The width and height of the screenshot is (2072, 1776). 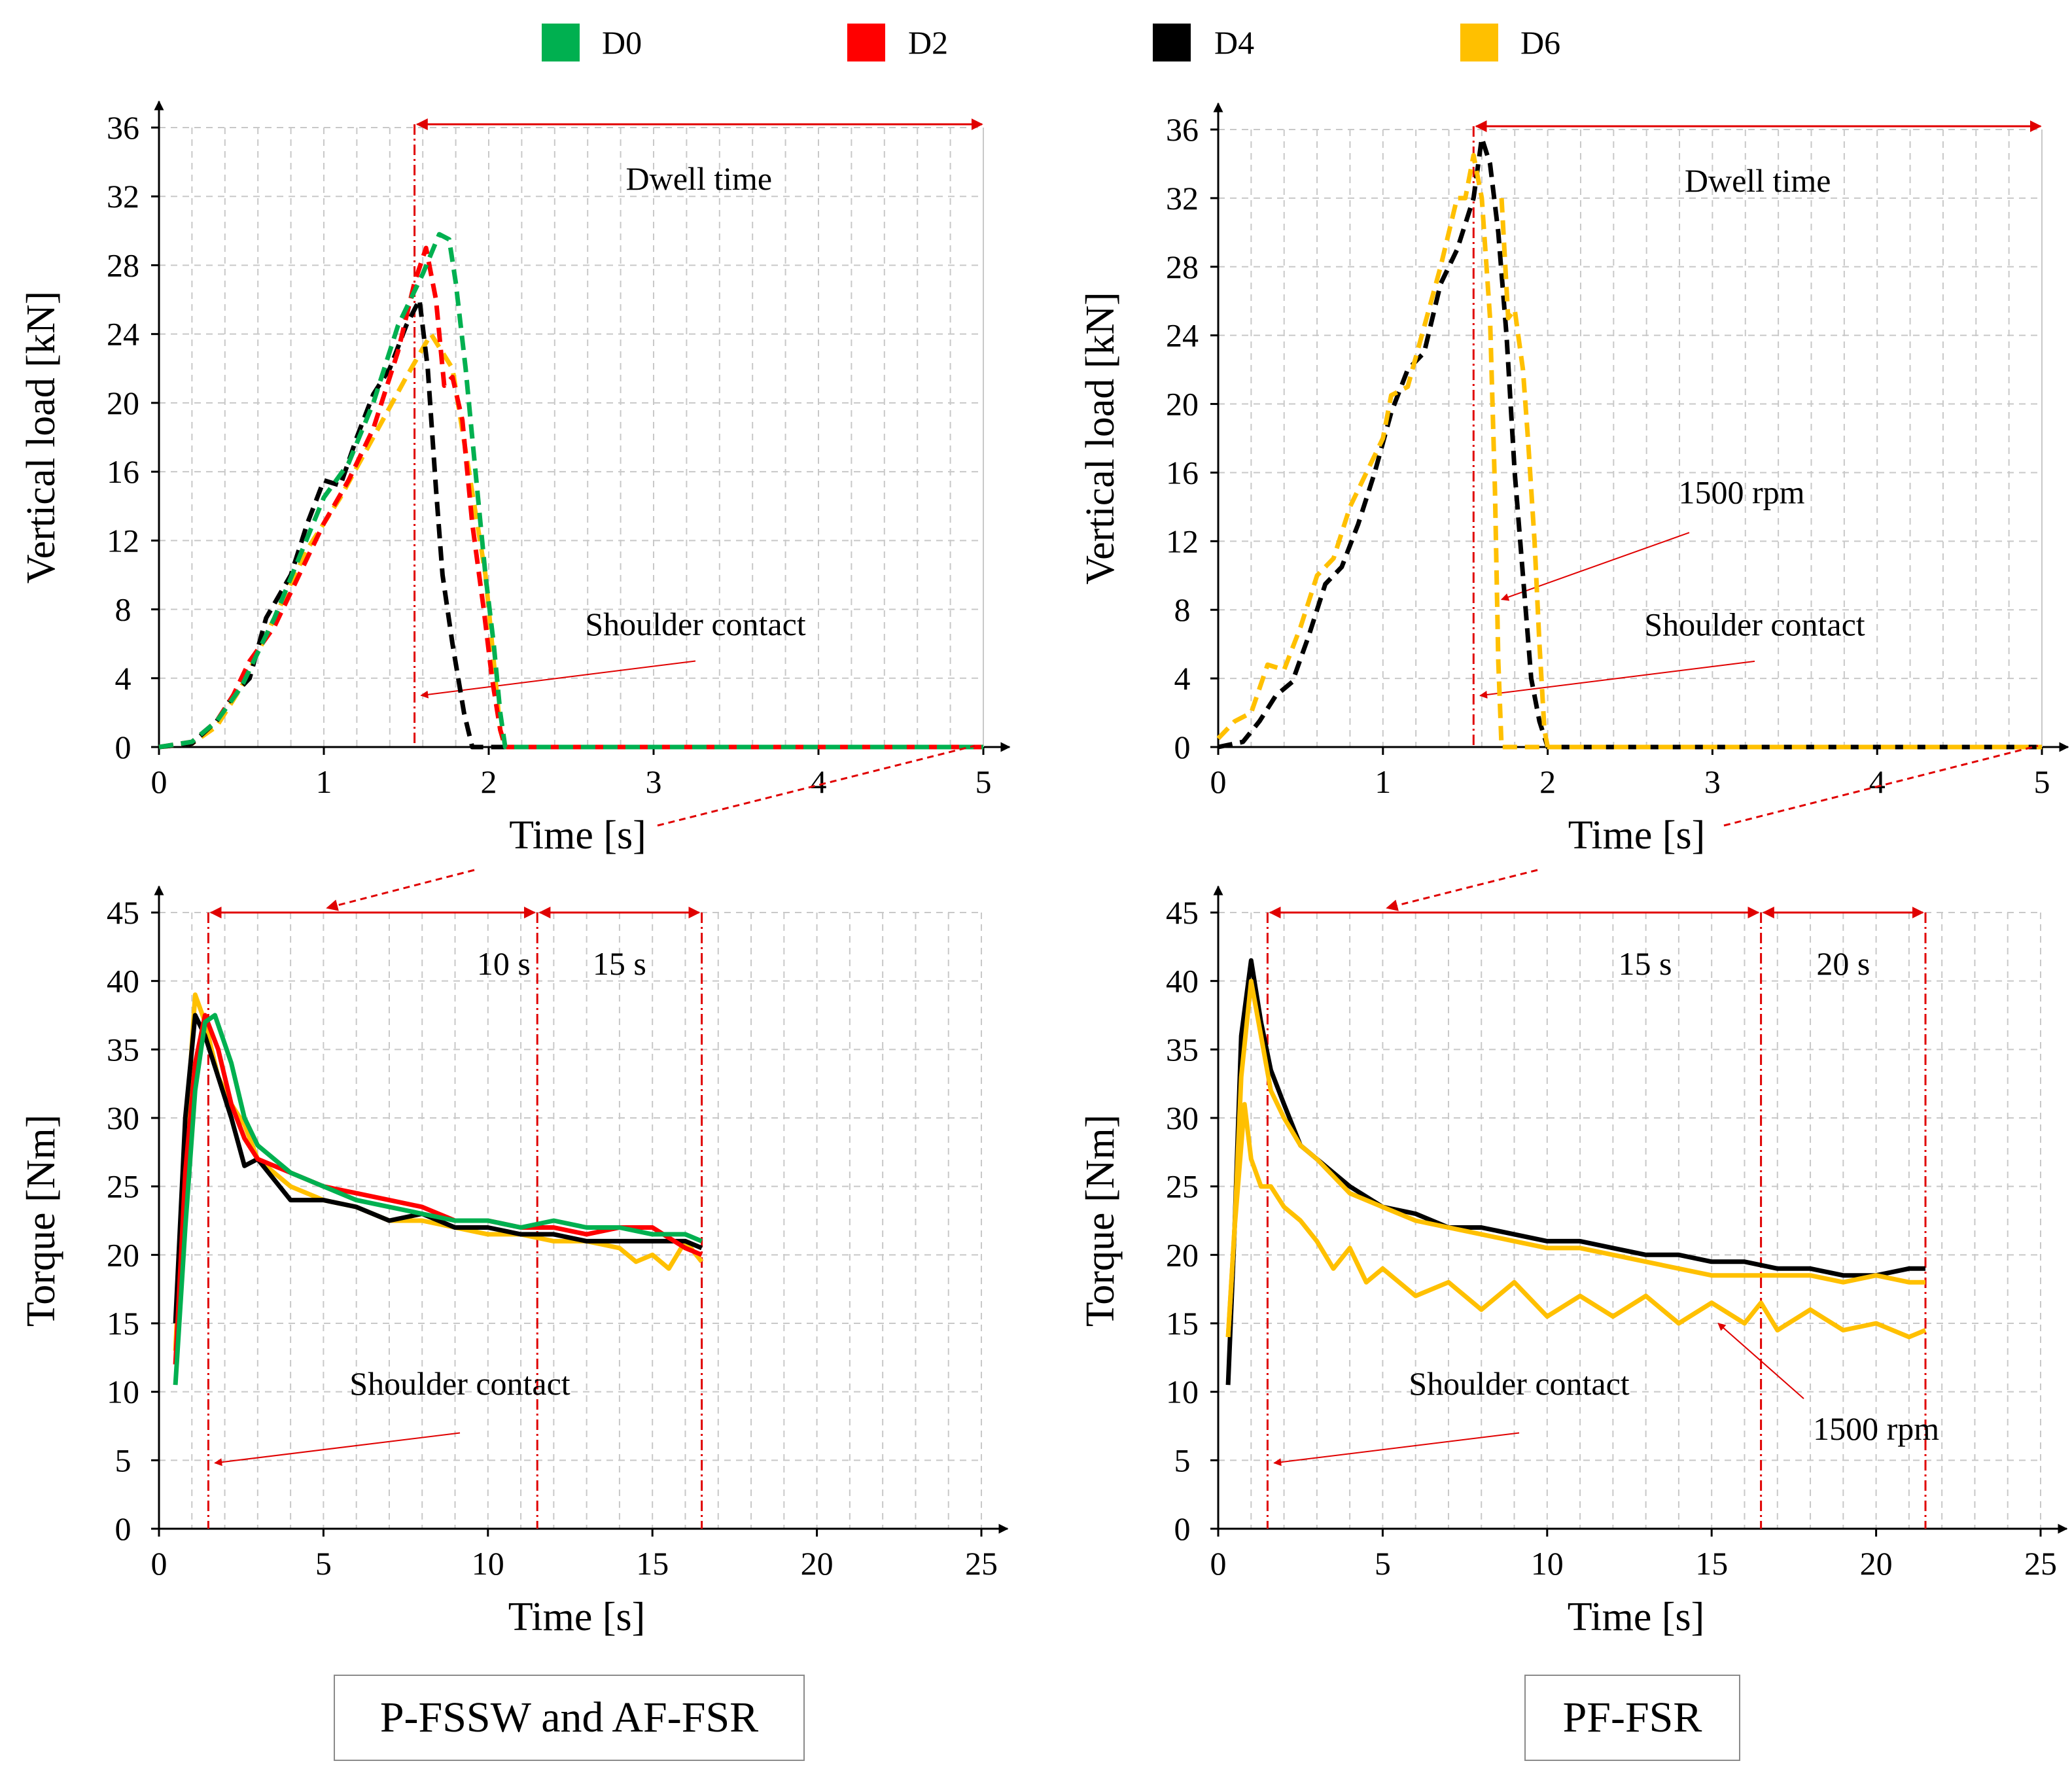 I want to click on legend-item-d0: D0, so click(x=592, y=43).